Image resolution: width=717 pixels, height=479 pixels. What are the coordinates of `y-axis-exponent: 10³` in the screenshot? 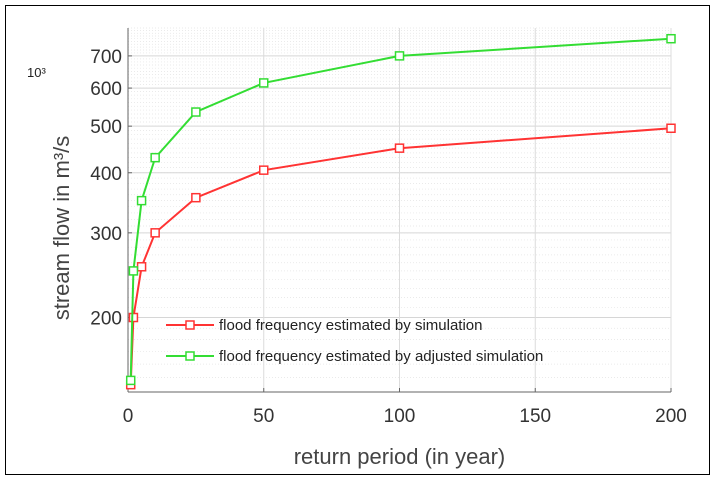 It's located at (36, 72).